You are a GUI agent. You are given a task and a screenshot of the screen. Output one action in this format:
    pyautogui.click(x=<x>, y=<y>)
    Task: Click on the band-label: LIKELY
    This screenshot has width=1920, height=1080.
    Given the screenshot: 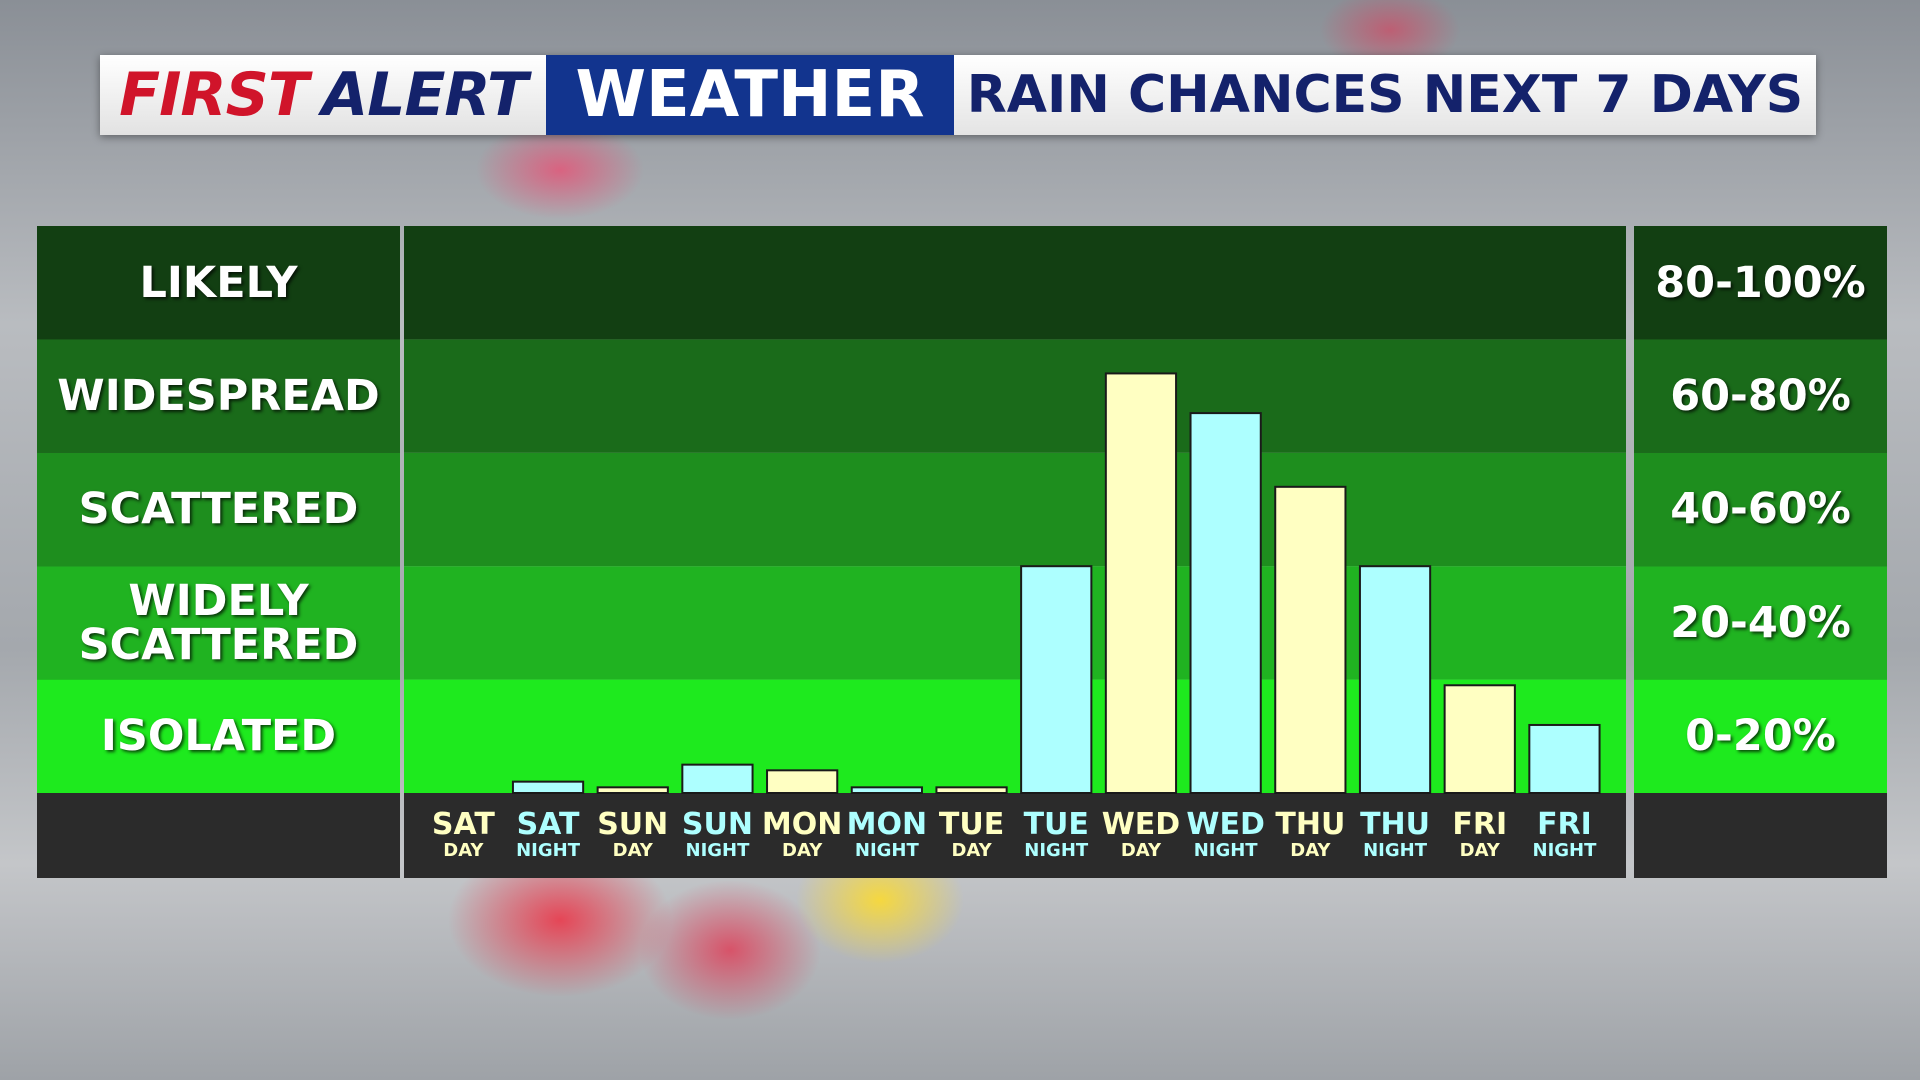 What is the action you would take?
    pyautogui.click(x=218, y=282)
    